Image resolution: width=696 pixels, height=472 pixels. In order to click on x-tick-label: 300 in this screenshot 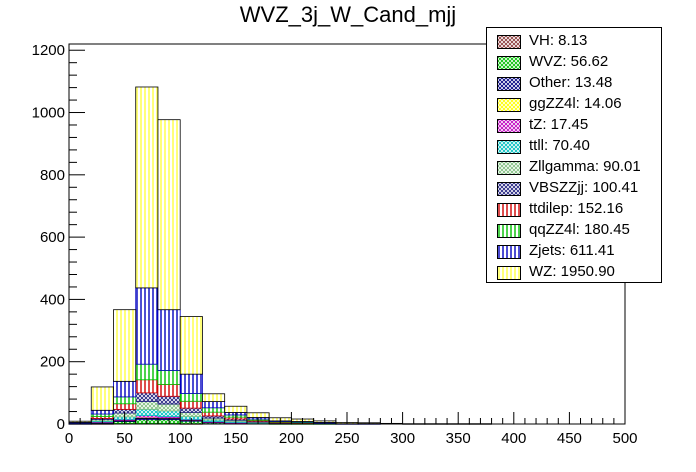, I will do `click(402, 438)`.